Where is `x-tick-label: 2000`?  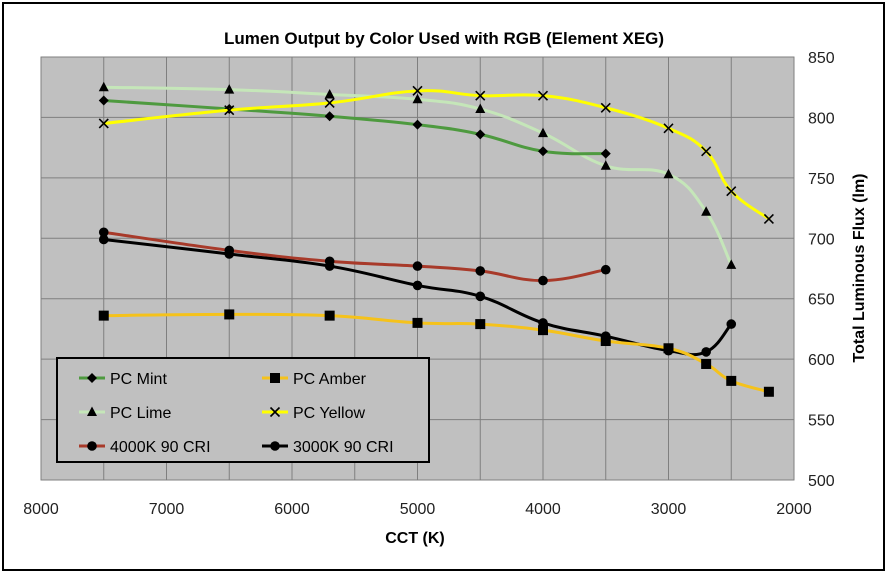
x-tick-label: 2000 is located at coordinates (794, 509).